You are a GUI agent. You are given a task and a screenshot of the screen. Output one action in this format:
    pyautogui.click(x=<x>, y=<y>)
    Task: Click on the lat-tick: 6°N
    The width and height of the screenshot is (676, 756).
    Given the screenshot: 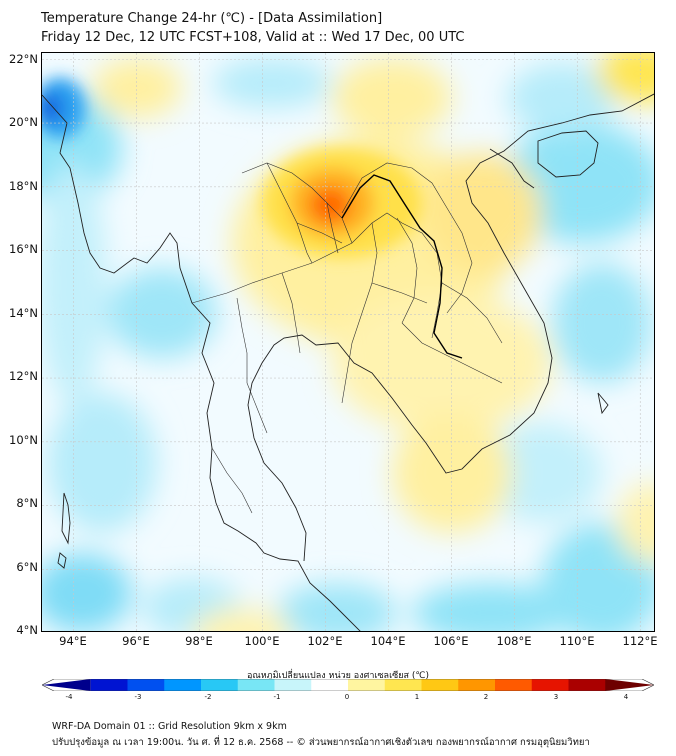 What is the action you would take?
    pyautogui.click(x=27, y=567)
    